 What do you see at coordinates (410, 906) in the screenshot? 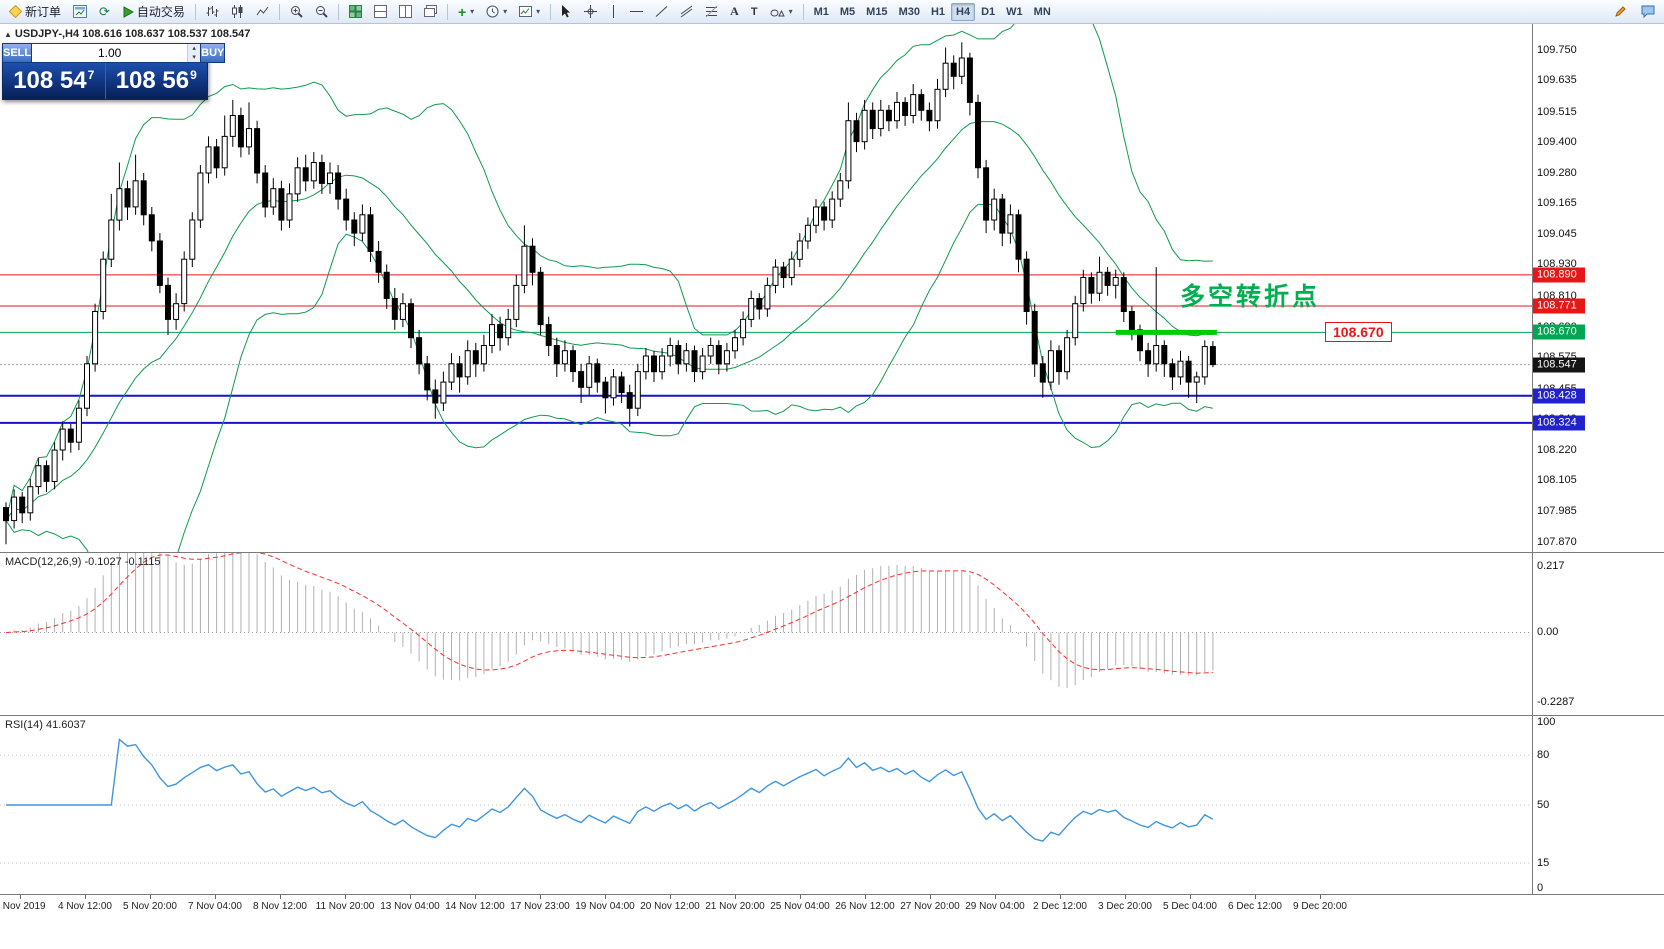
I see `time-label: 13 Nov 04:00` at bounding box center [410, 906].